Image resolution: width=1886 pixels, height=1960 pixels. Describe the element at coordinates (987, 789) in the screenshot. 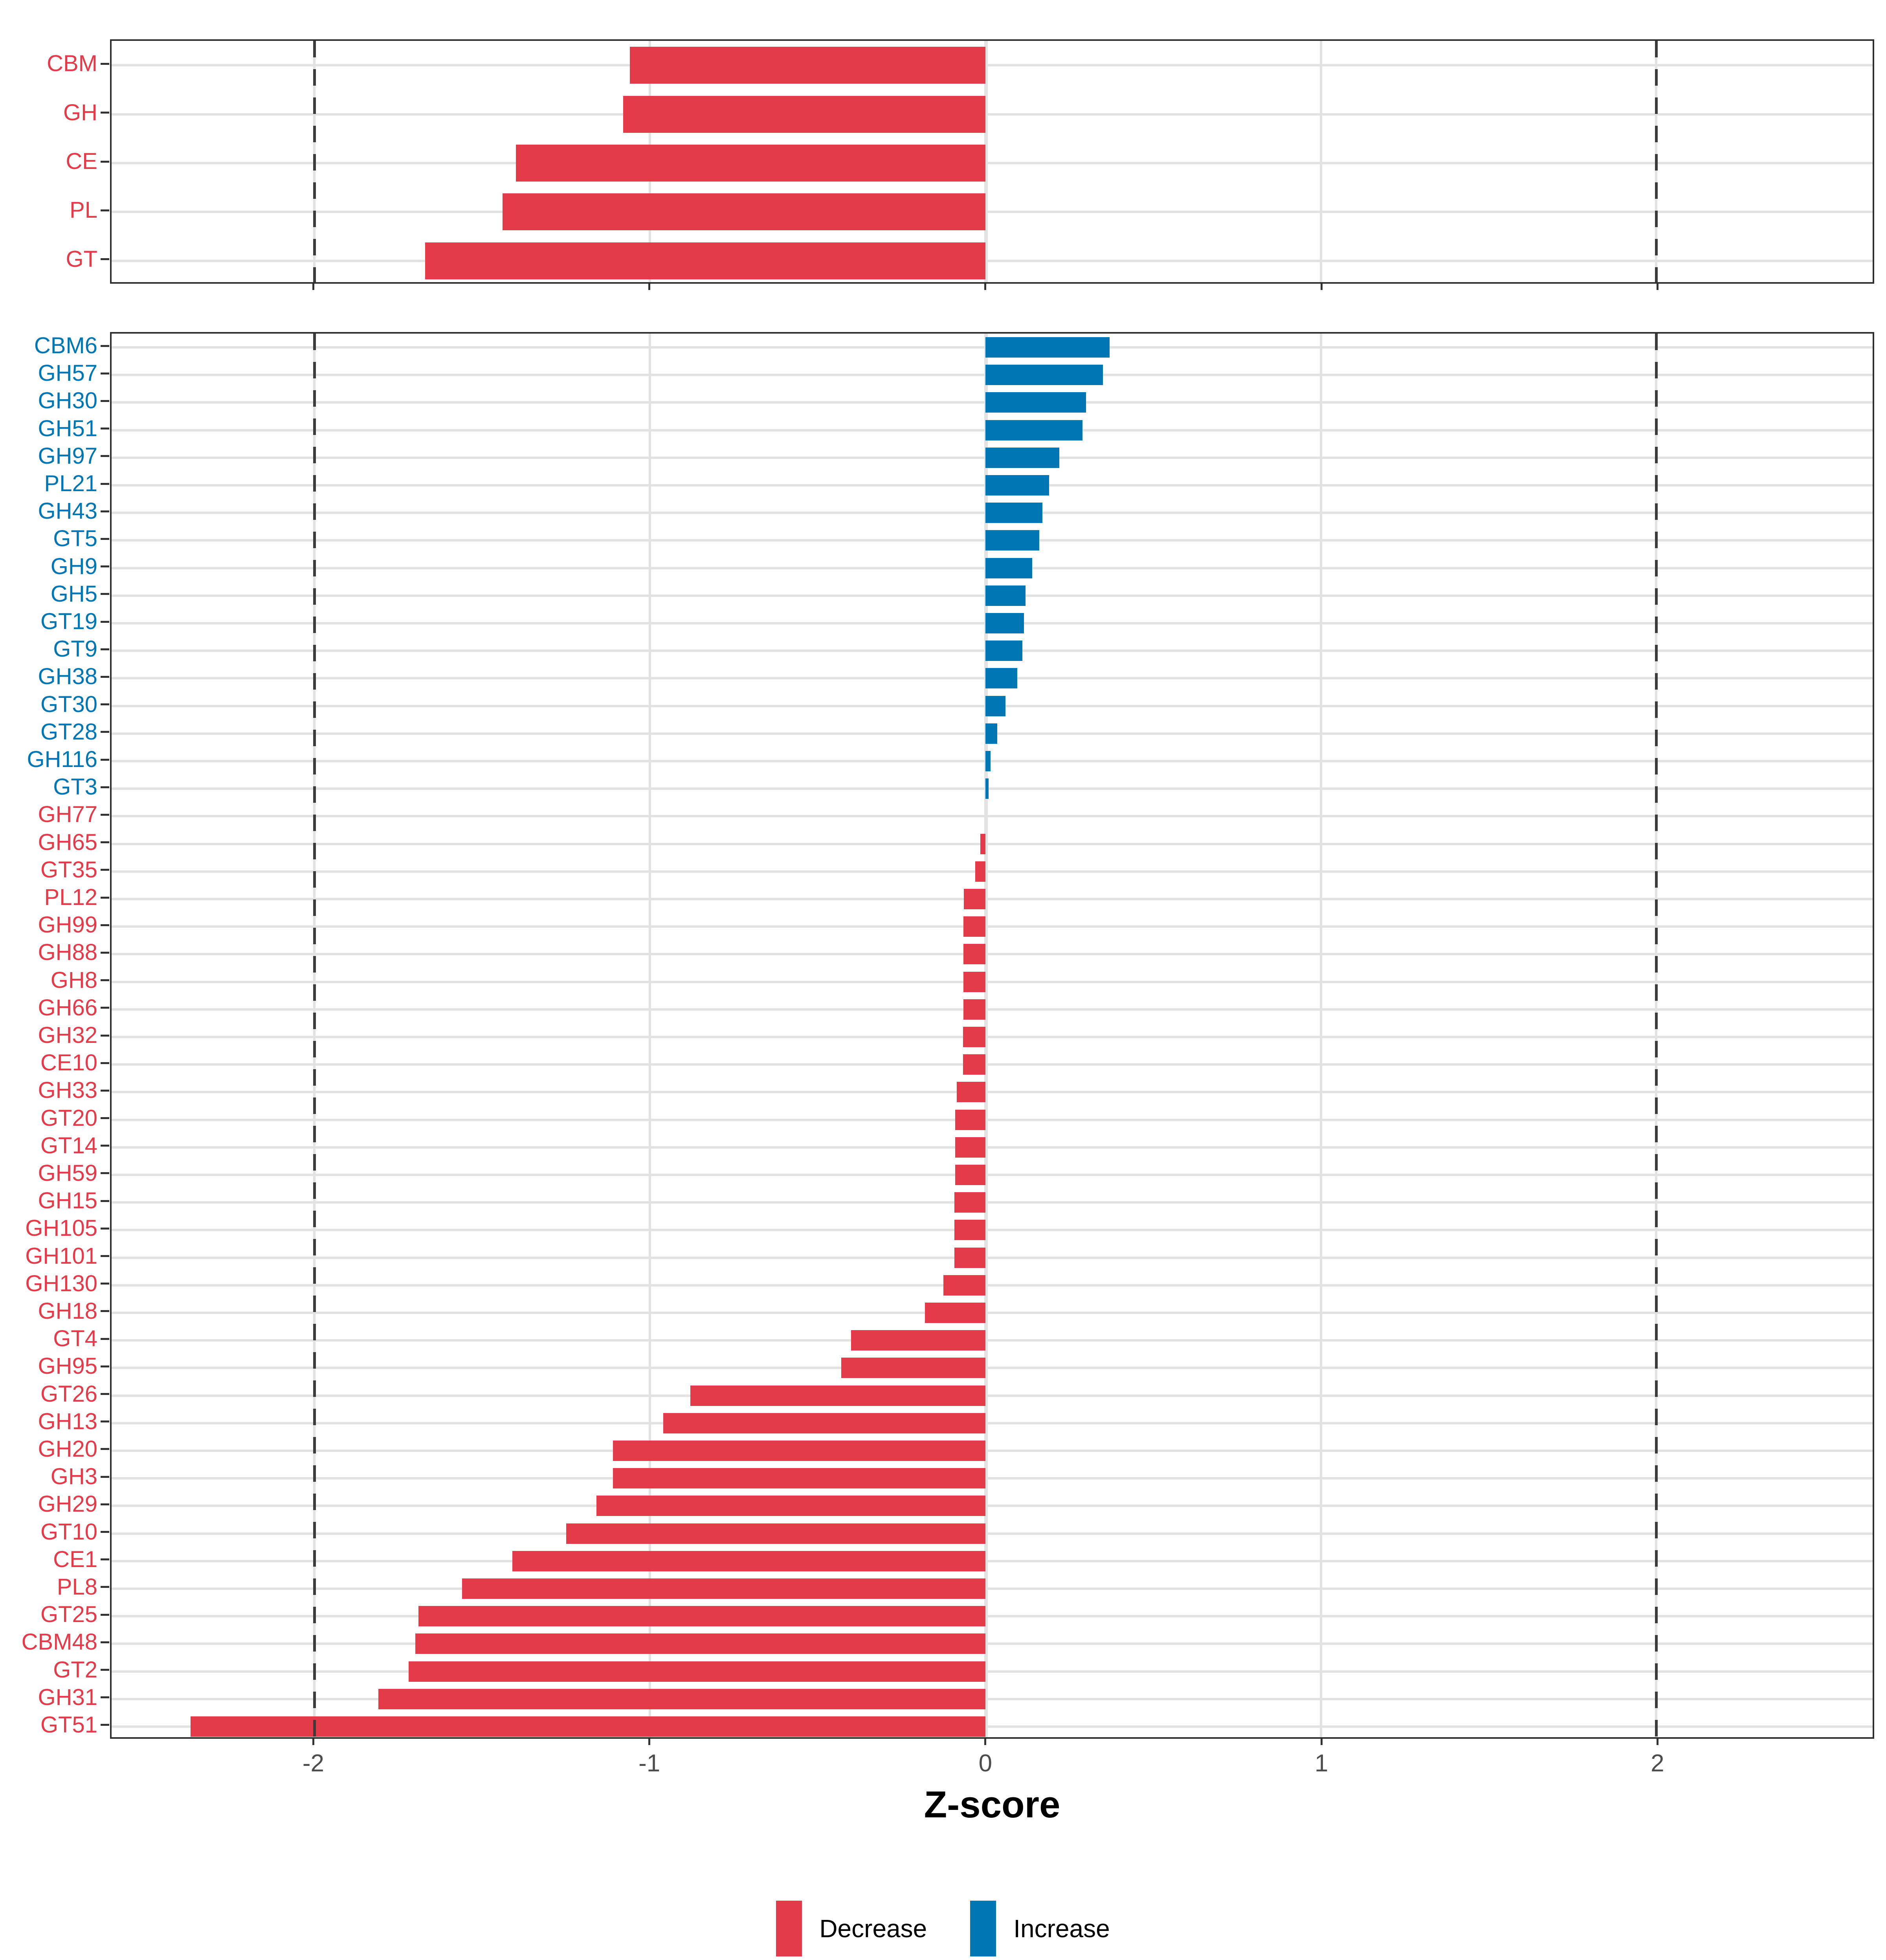

I see `bar-GT3` at that location.